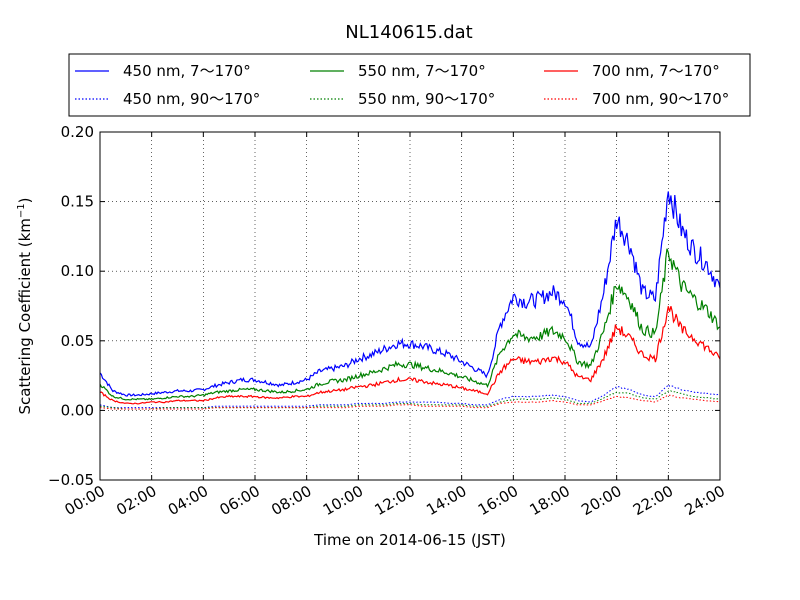 This screenshot has height=600, width=800. I want to click on y-axis-label-end: ), so click(25, 200).